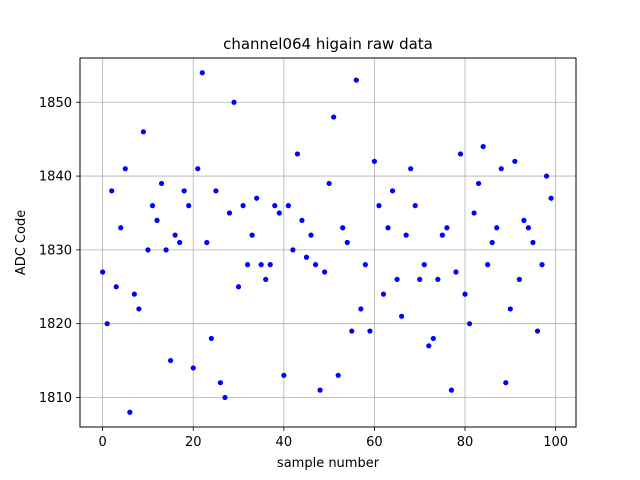 The image size is (640, 480). What do you see at coordinates (55, 103) in the screenshot?
I see `y-tick-label: 1850` at bounding box center [55, 103].